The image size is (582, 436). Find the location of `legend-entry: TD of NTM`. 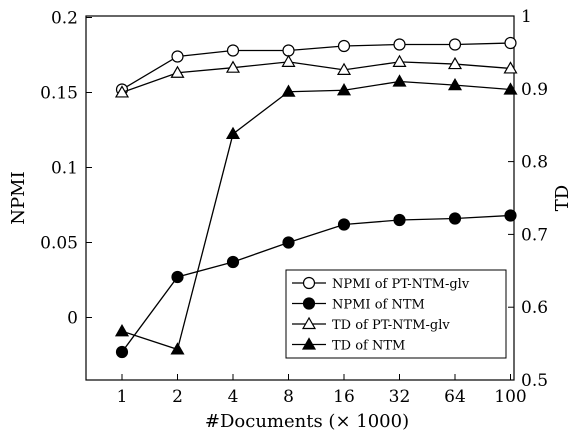

legend-entry: TD of NTM is located at coordinates (348, 345).